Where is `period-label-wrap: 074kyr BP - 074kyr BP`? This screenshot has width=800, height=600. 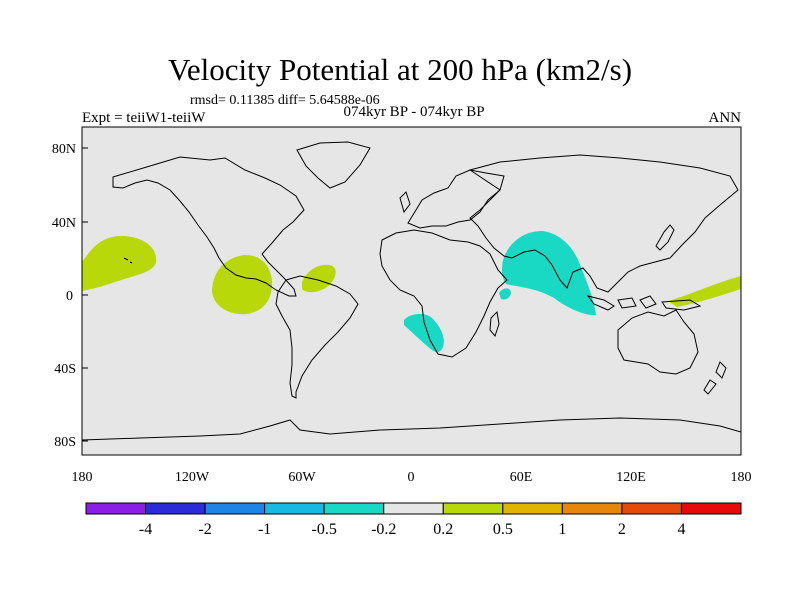
period-label-wrap: 074kyr BP - 074kyr BP is located at coordinates (400, 112).